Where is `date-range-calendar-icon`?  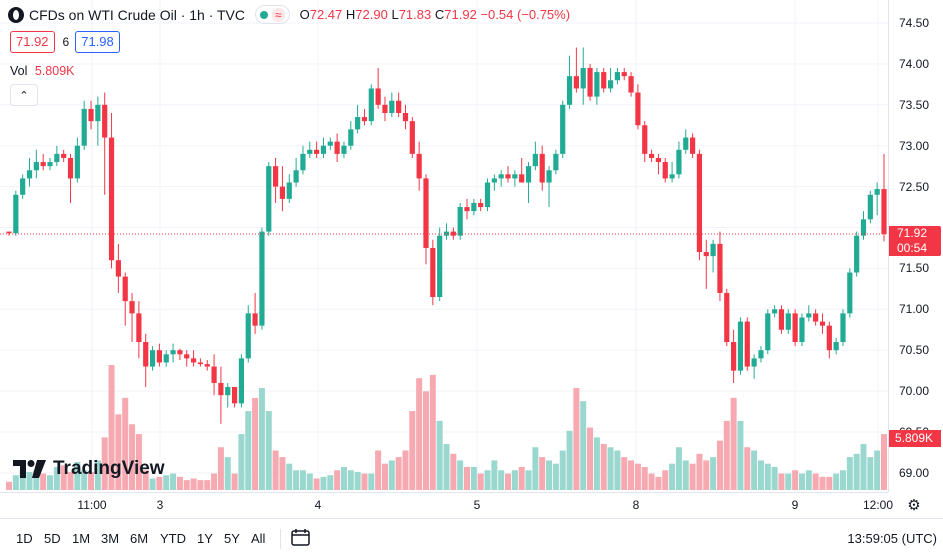 date-range-calendar-icon is located at coordinates (301, 538).